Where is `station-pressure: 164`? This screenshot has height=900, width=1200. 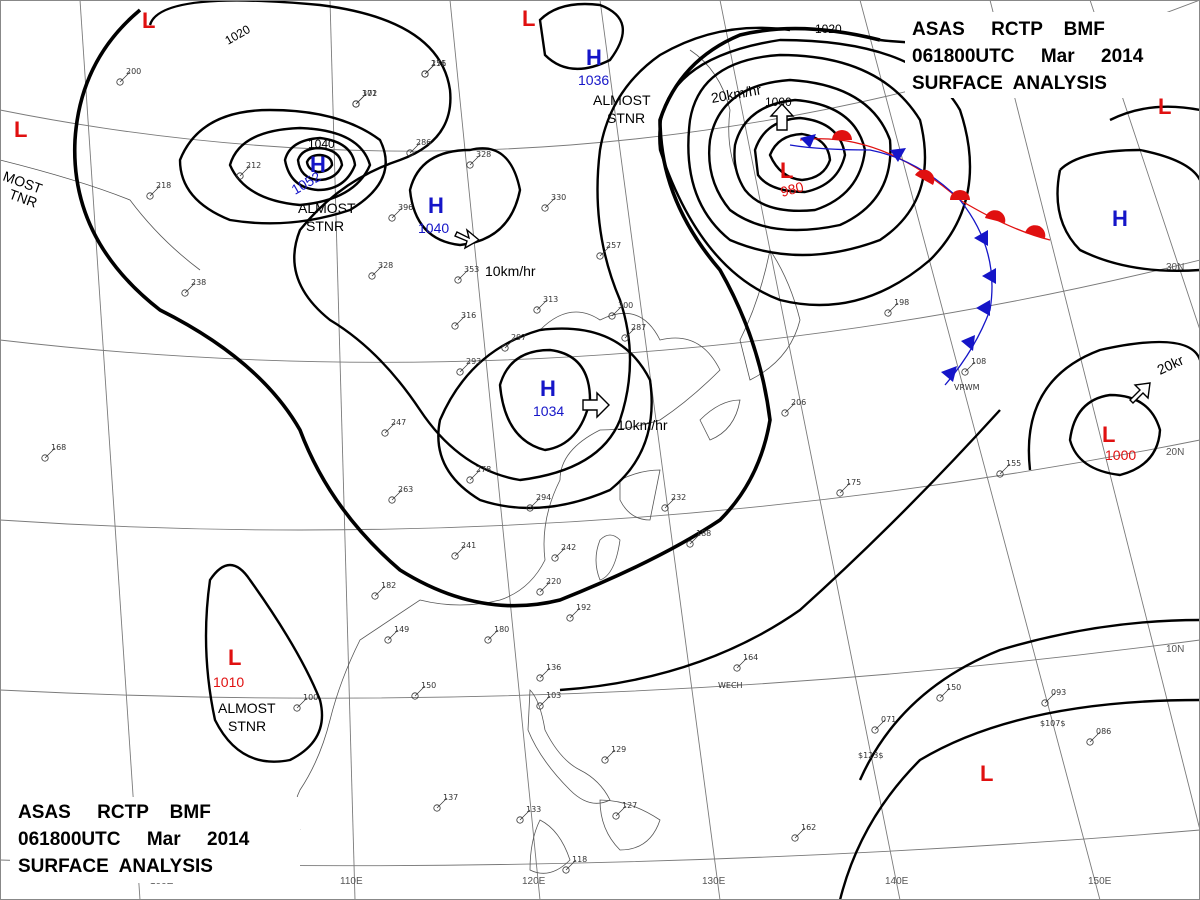
station-pressure: 164 is located at coordinates (750, 657).